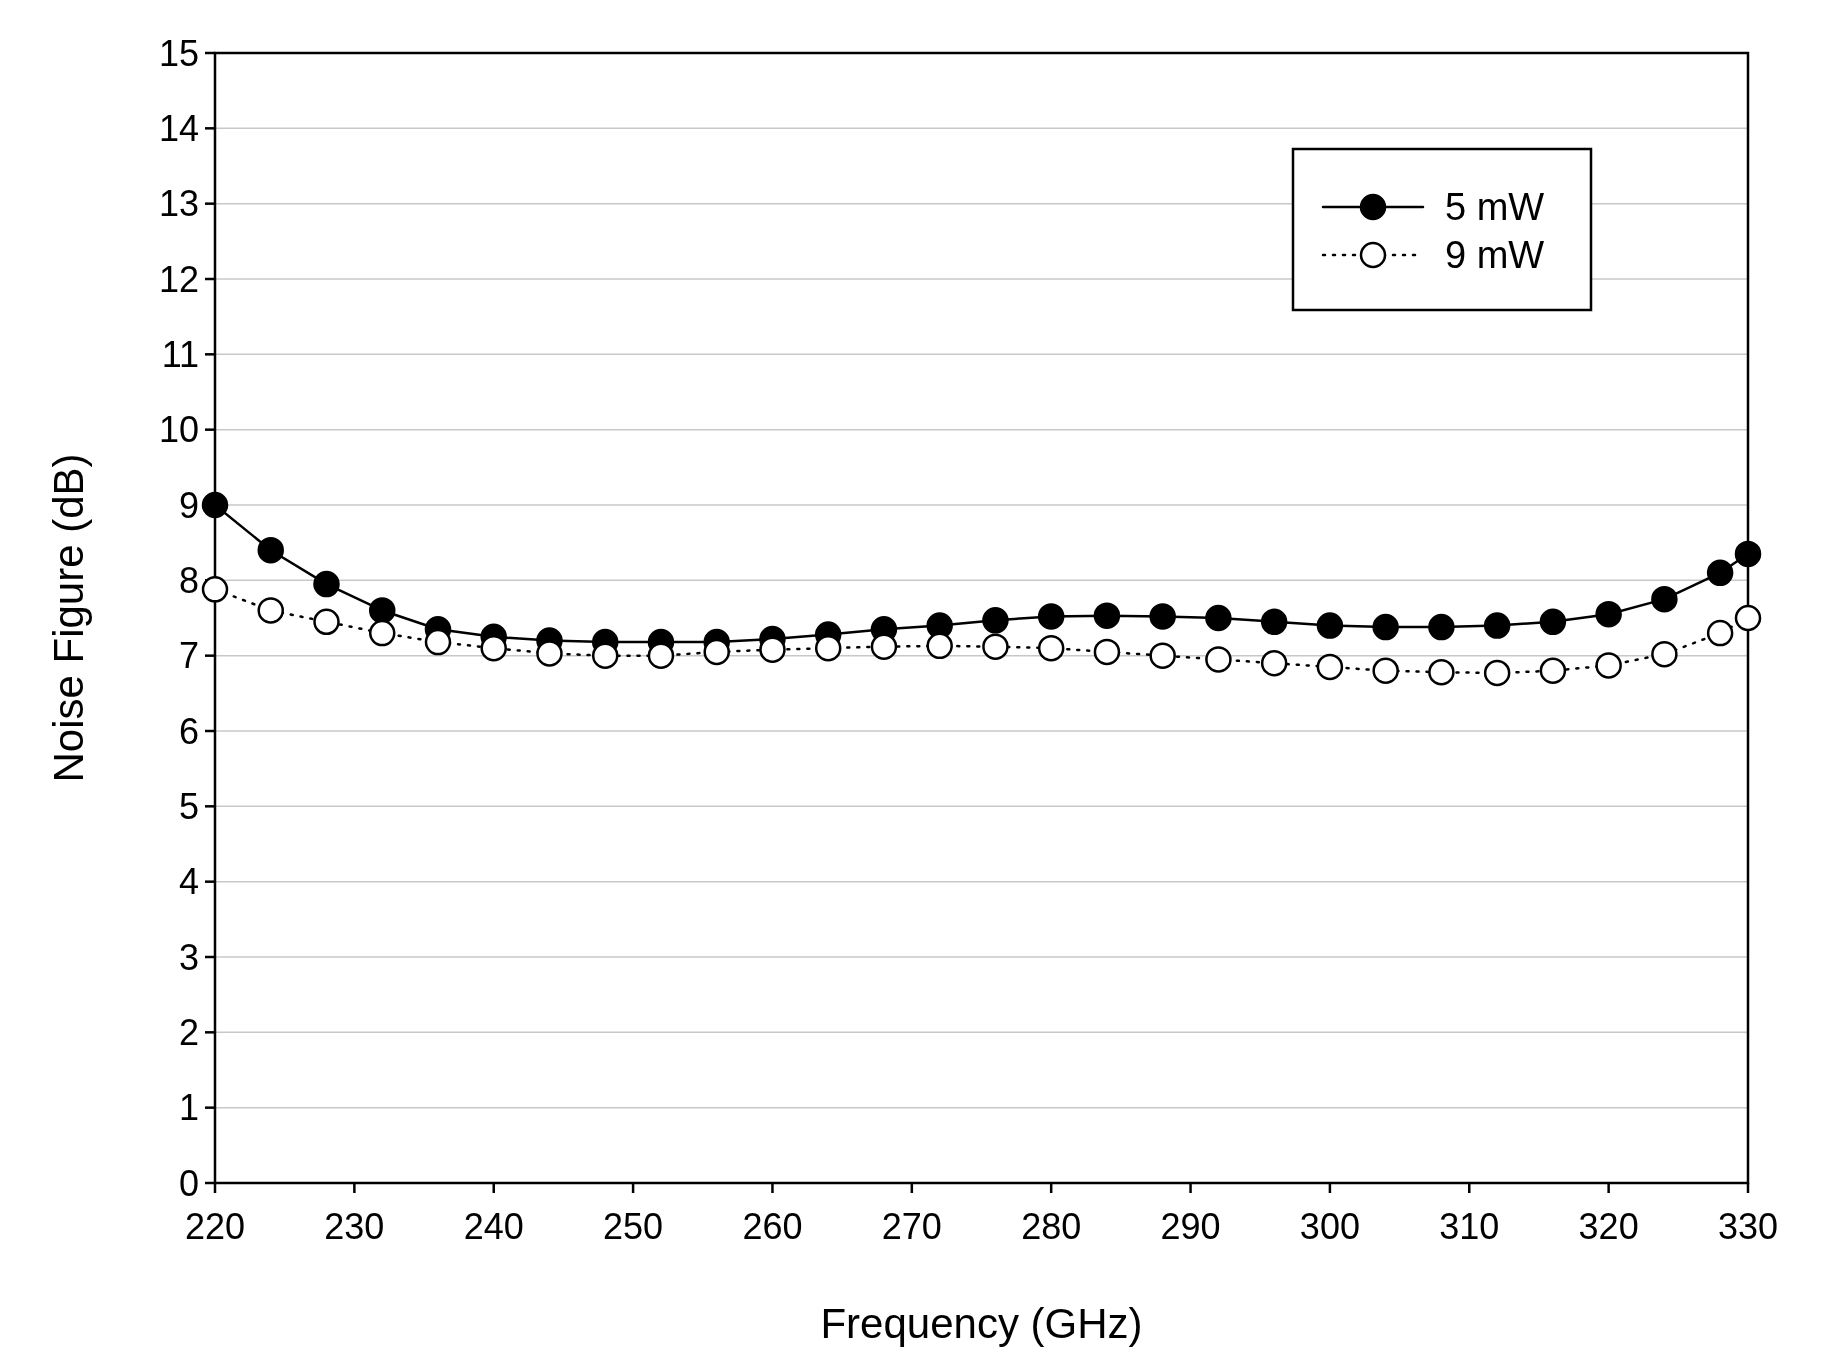  I want to click on y-tick-label: 8, so click(188, 580).